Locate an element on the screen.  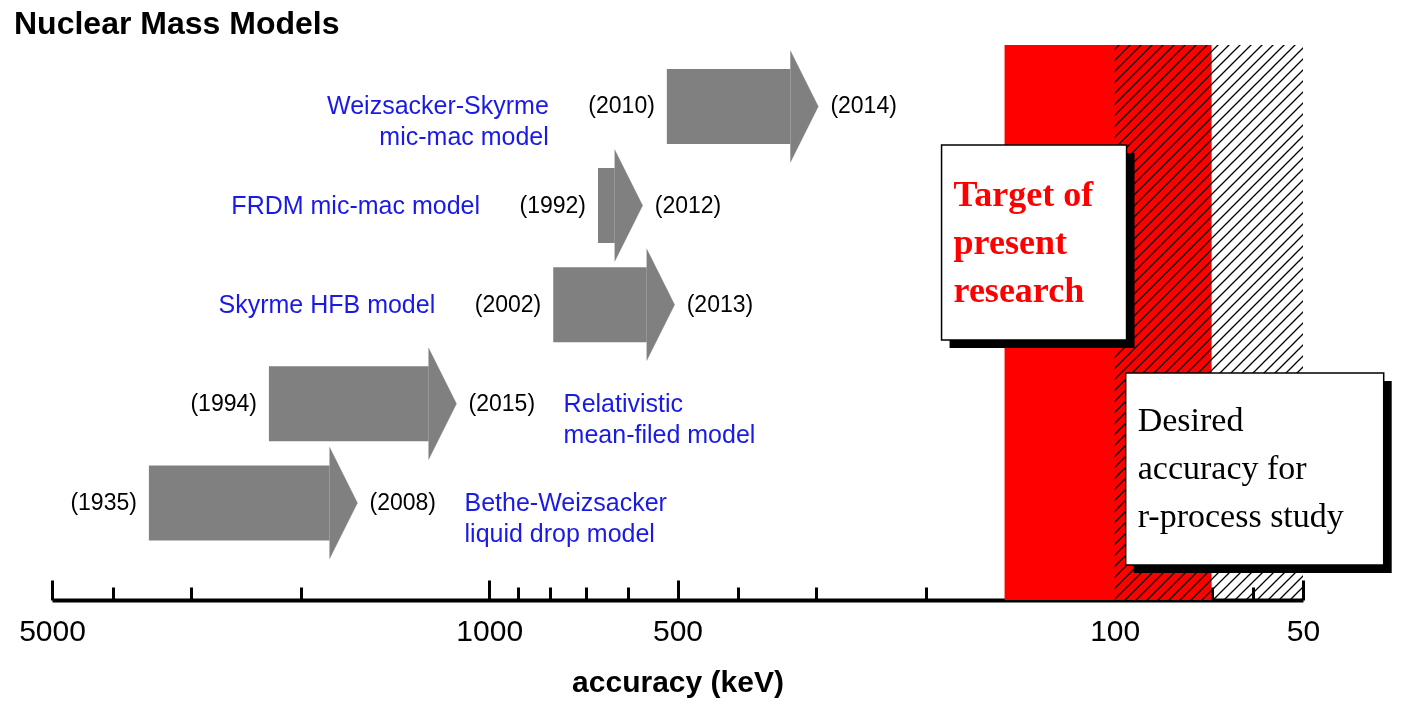
x-axis-title: accuracy (keV) is located at coordinates (678, 681).